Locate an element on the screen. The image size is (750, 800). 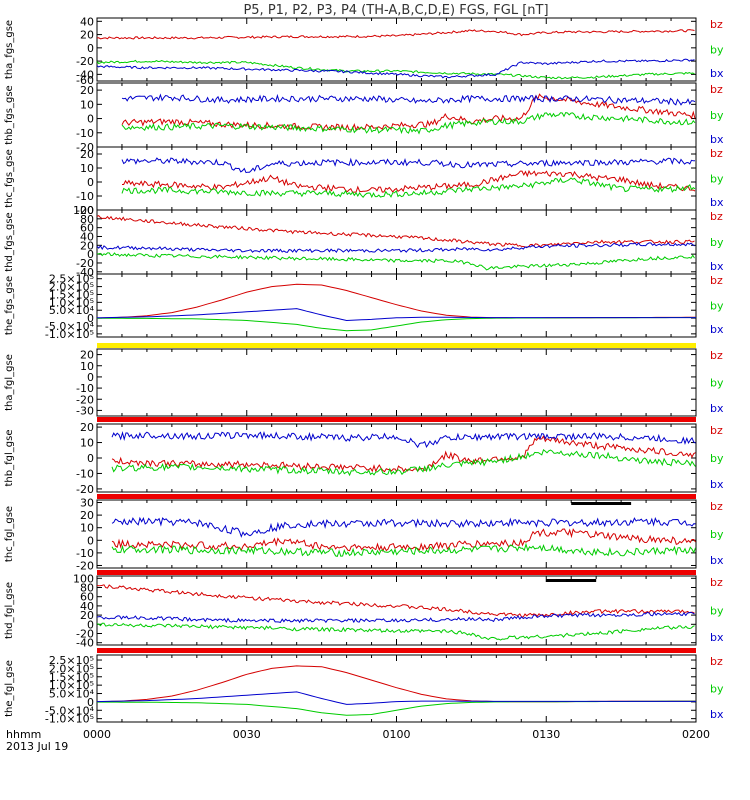
y-tick-label: -1.0×10⁵ is located at coordinates (69, 334).